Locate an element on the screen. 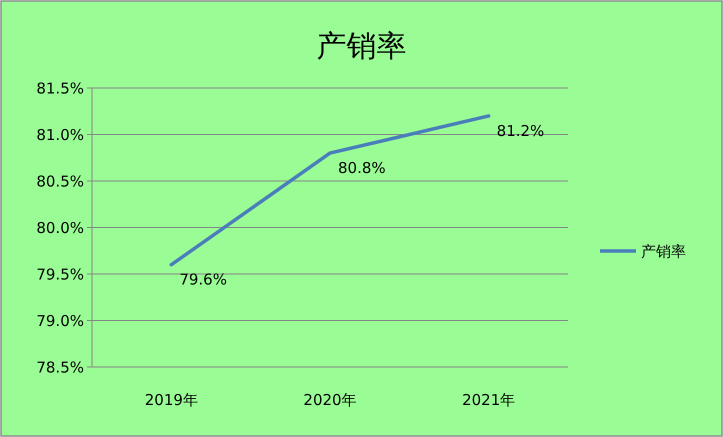 Image resolution: width=723 pixels, height=437 pixels. y-tick-label: 81.5% is located at coordinates (60, 88).